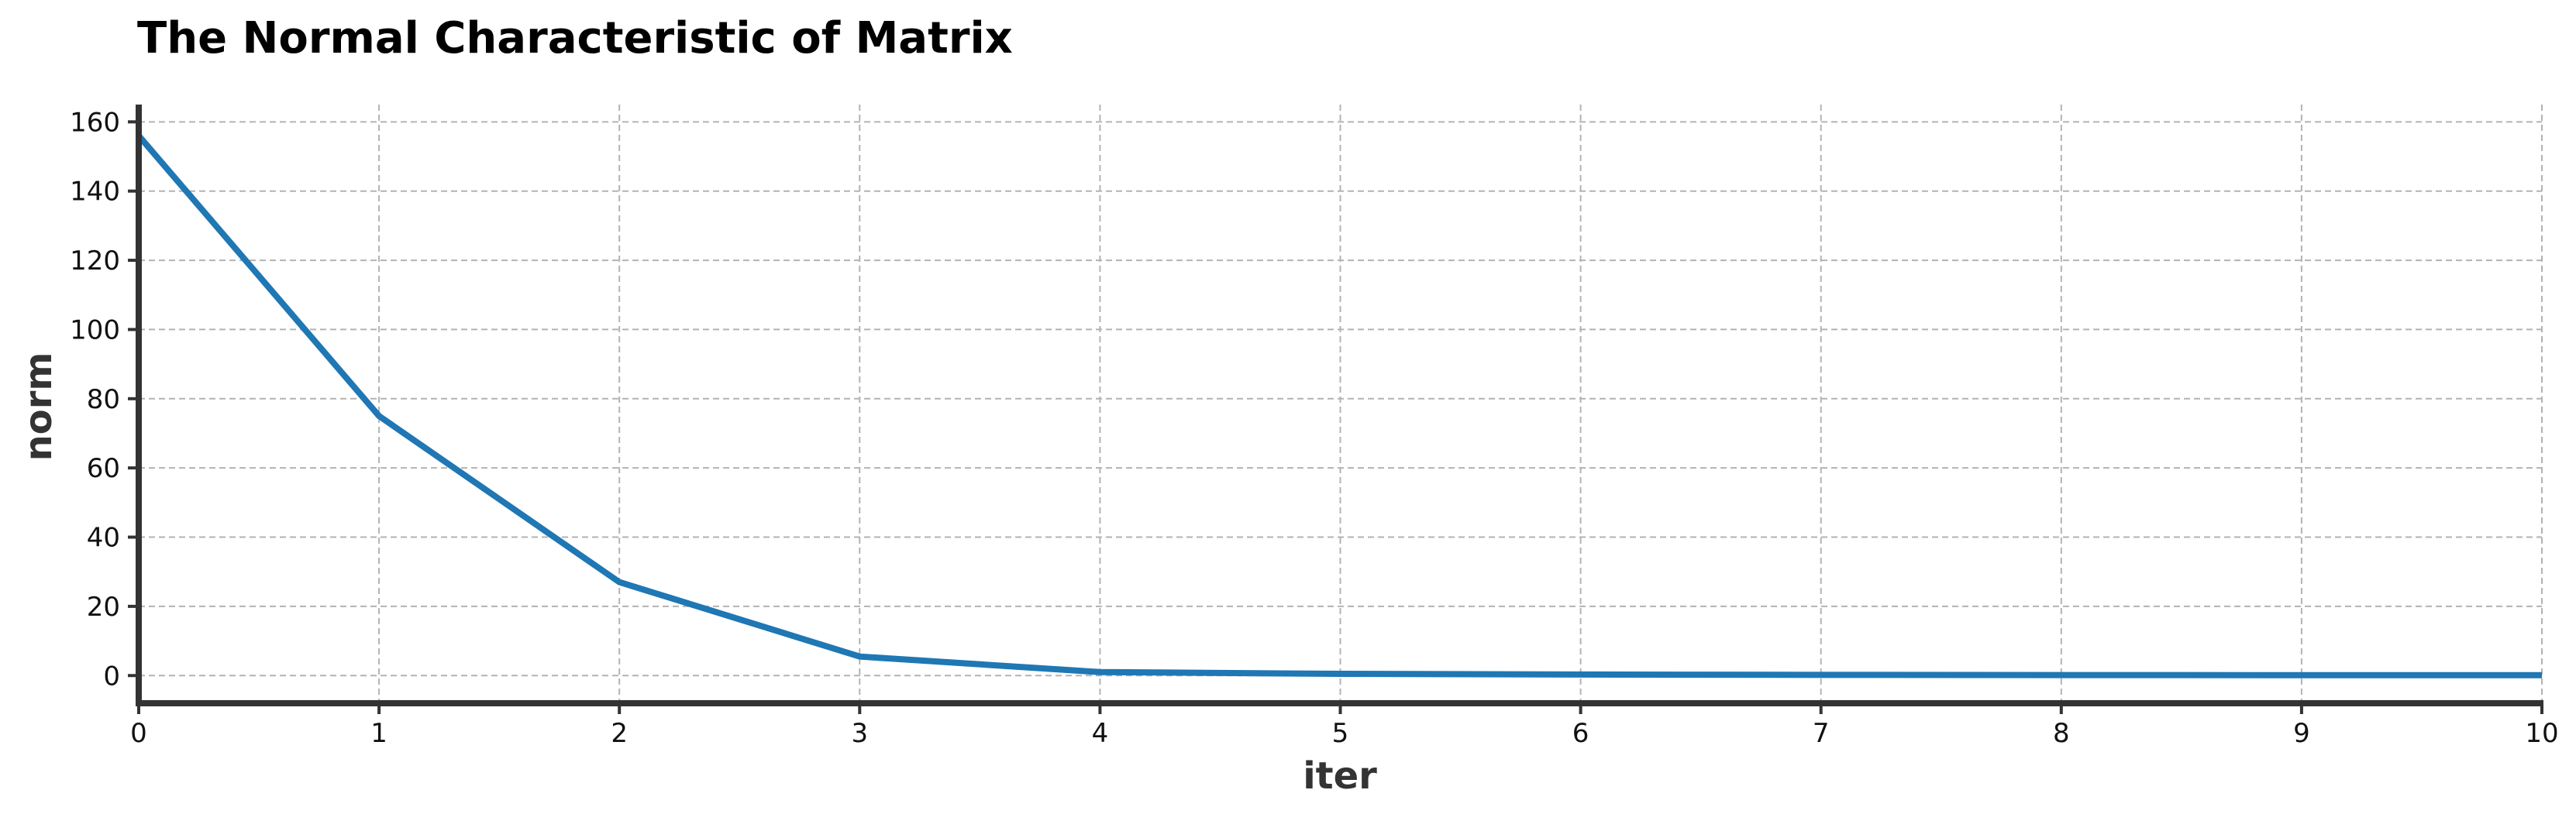 The width and height of the screenshot is (2576, 814). I want to click on y-tick-label: 60, so click(103, 469).